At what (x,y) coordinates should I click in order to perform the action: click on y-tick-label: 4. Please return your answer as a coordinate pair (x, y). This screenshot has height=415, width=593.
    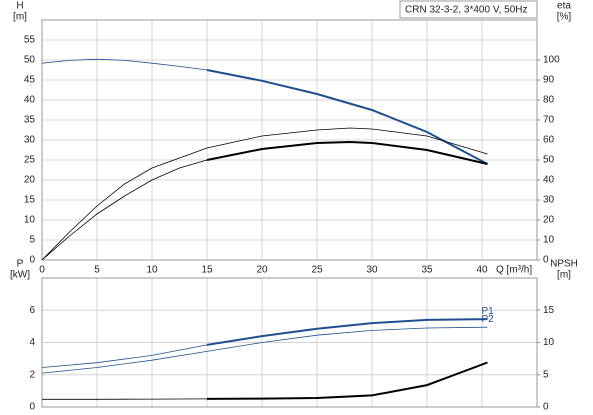
    Looking at the image, I should click on (32, 342).